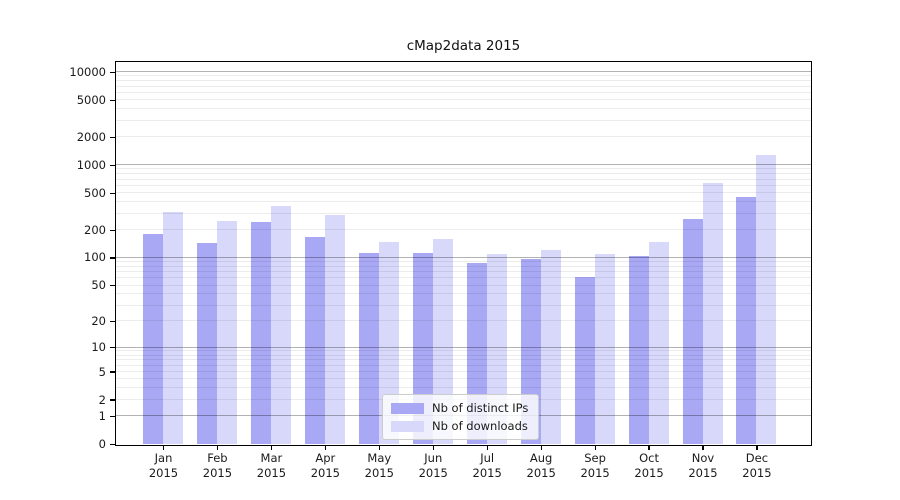 This screenshot has height=500, width=900. Describe the element at coordinates (95, 192) in the screenshot. I see `y-tick-label: 500` at that location.